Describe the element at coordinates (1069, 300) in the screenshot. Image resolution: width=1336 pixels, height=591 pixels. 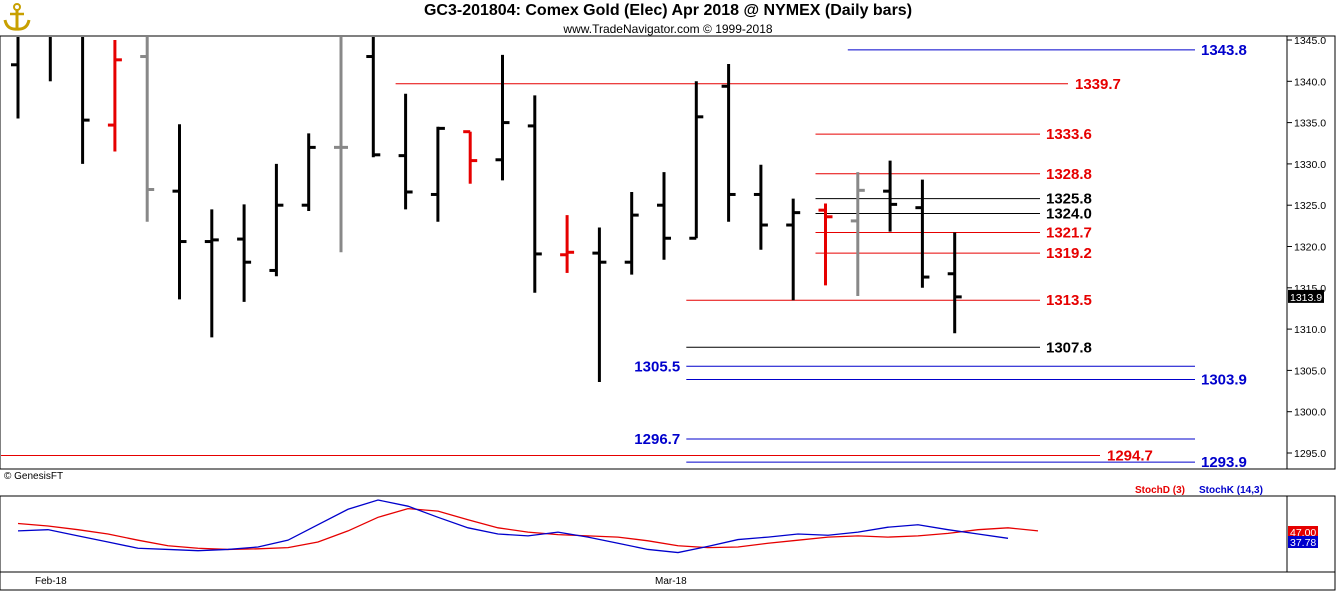
I see `level-label: 1313.5` at that location.